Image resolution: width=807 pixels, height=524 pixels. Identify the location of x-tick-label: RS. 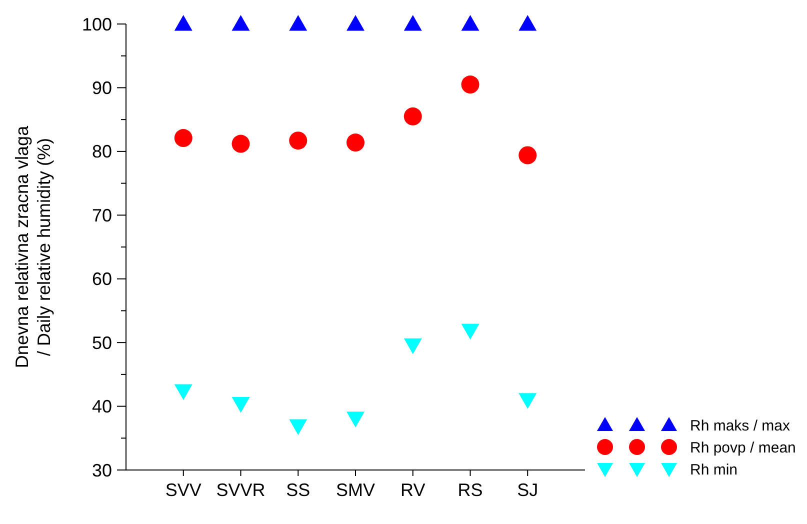
(470, 490).